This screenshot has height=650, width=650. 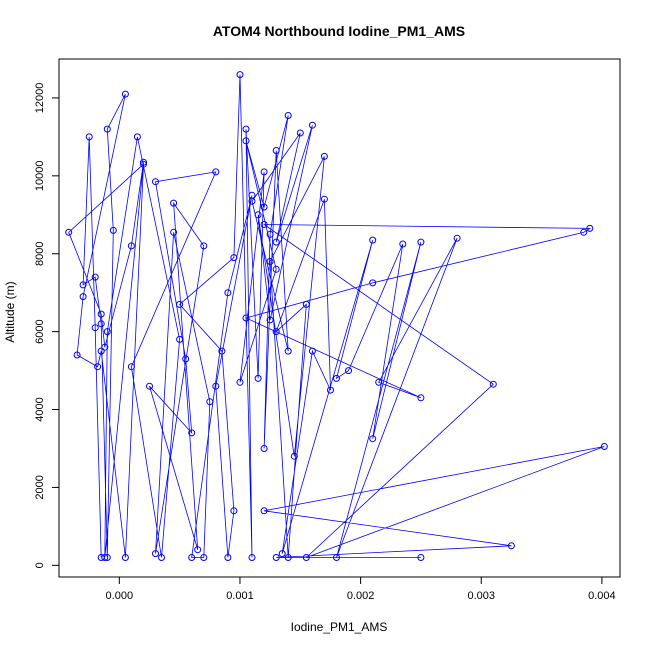 I want to click on y-tick-label: 2000, so click(x=40, y=487).